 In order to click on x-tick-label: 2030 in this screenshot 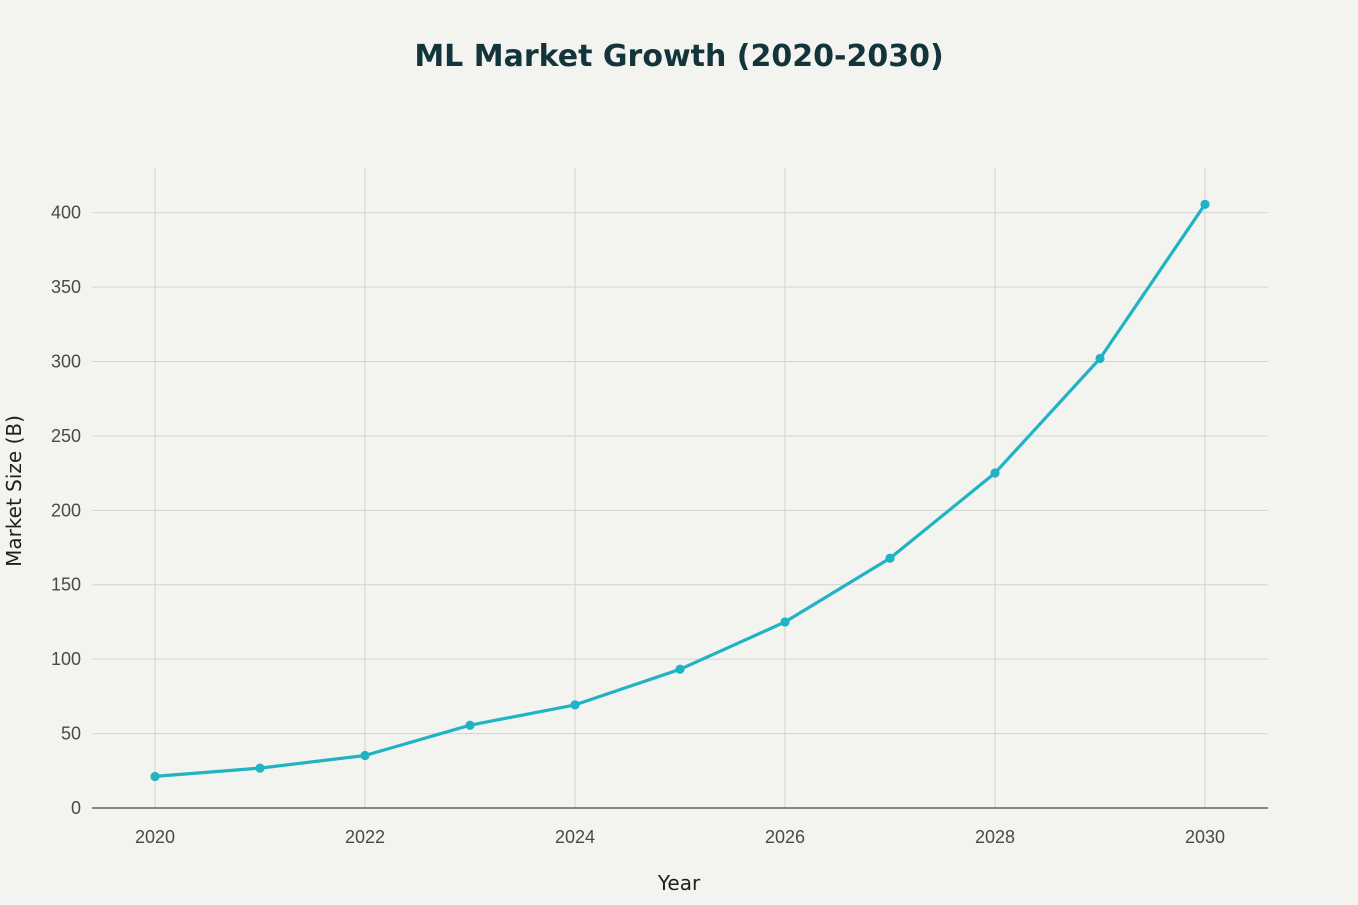, I will do `click(1205, 837)`.